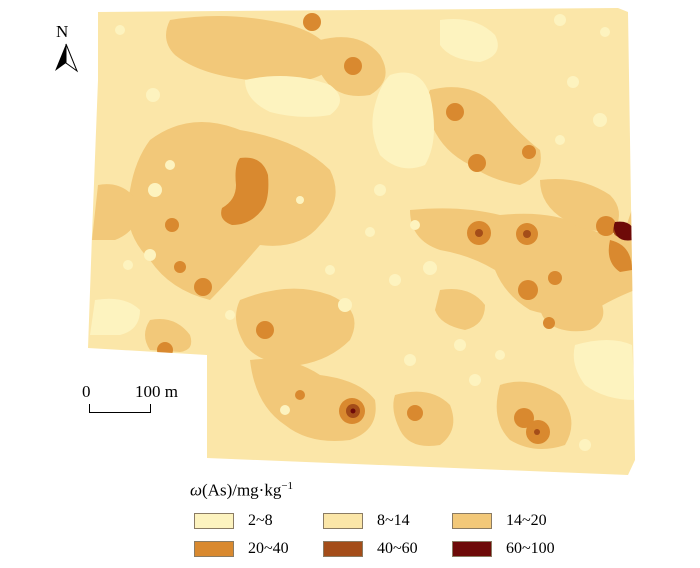 This screenshot has height=568, width=700. I want to click on legend-title-symbol: ω, so click(196, 490).